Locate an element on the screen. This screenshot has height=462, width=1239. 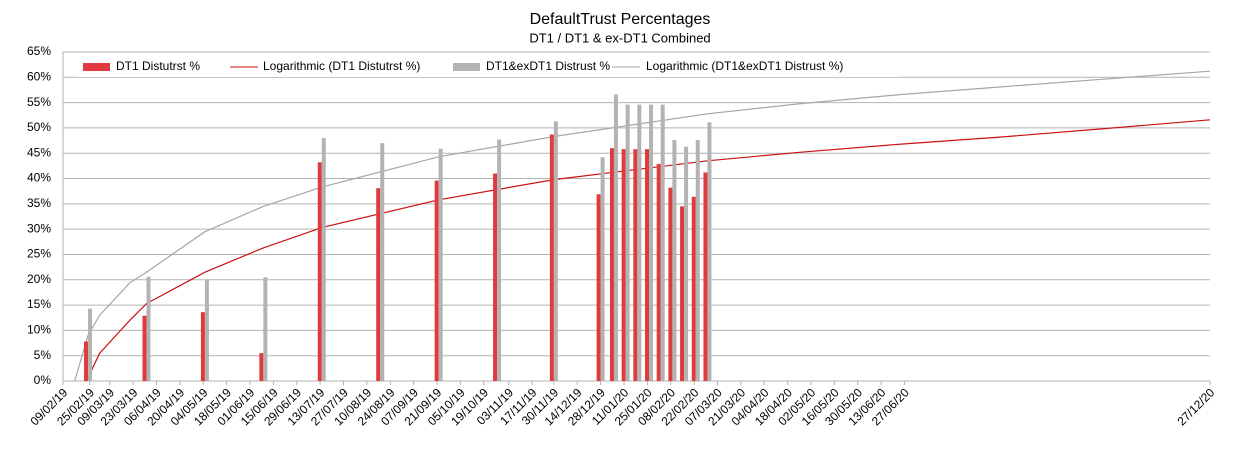
y-tick-label: 55% is located at coordinates (39, 102).